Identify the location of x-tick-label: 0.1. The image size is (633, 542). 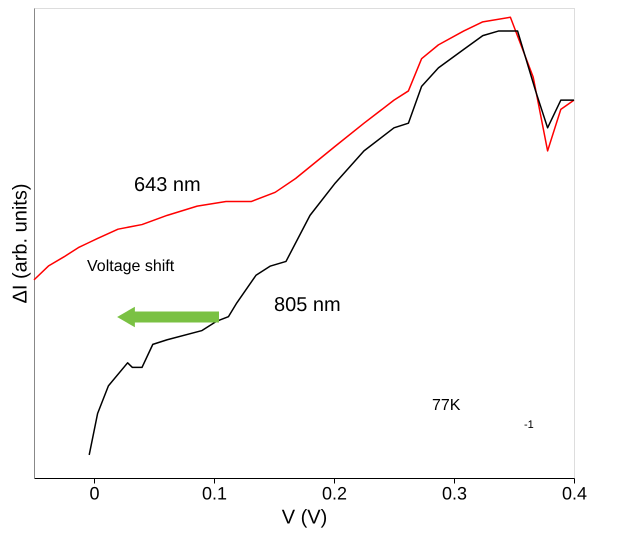
(215, 494).